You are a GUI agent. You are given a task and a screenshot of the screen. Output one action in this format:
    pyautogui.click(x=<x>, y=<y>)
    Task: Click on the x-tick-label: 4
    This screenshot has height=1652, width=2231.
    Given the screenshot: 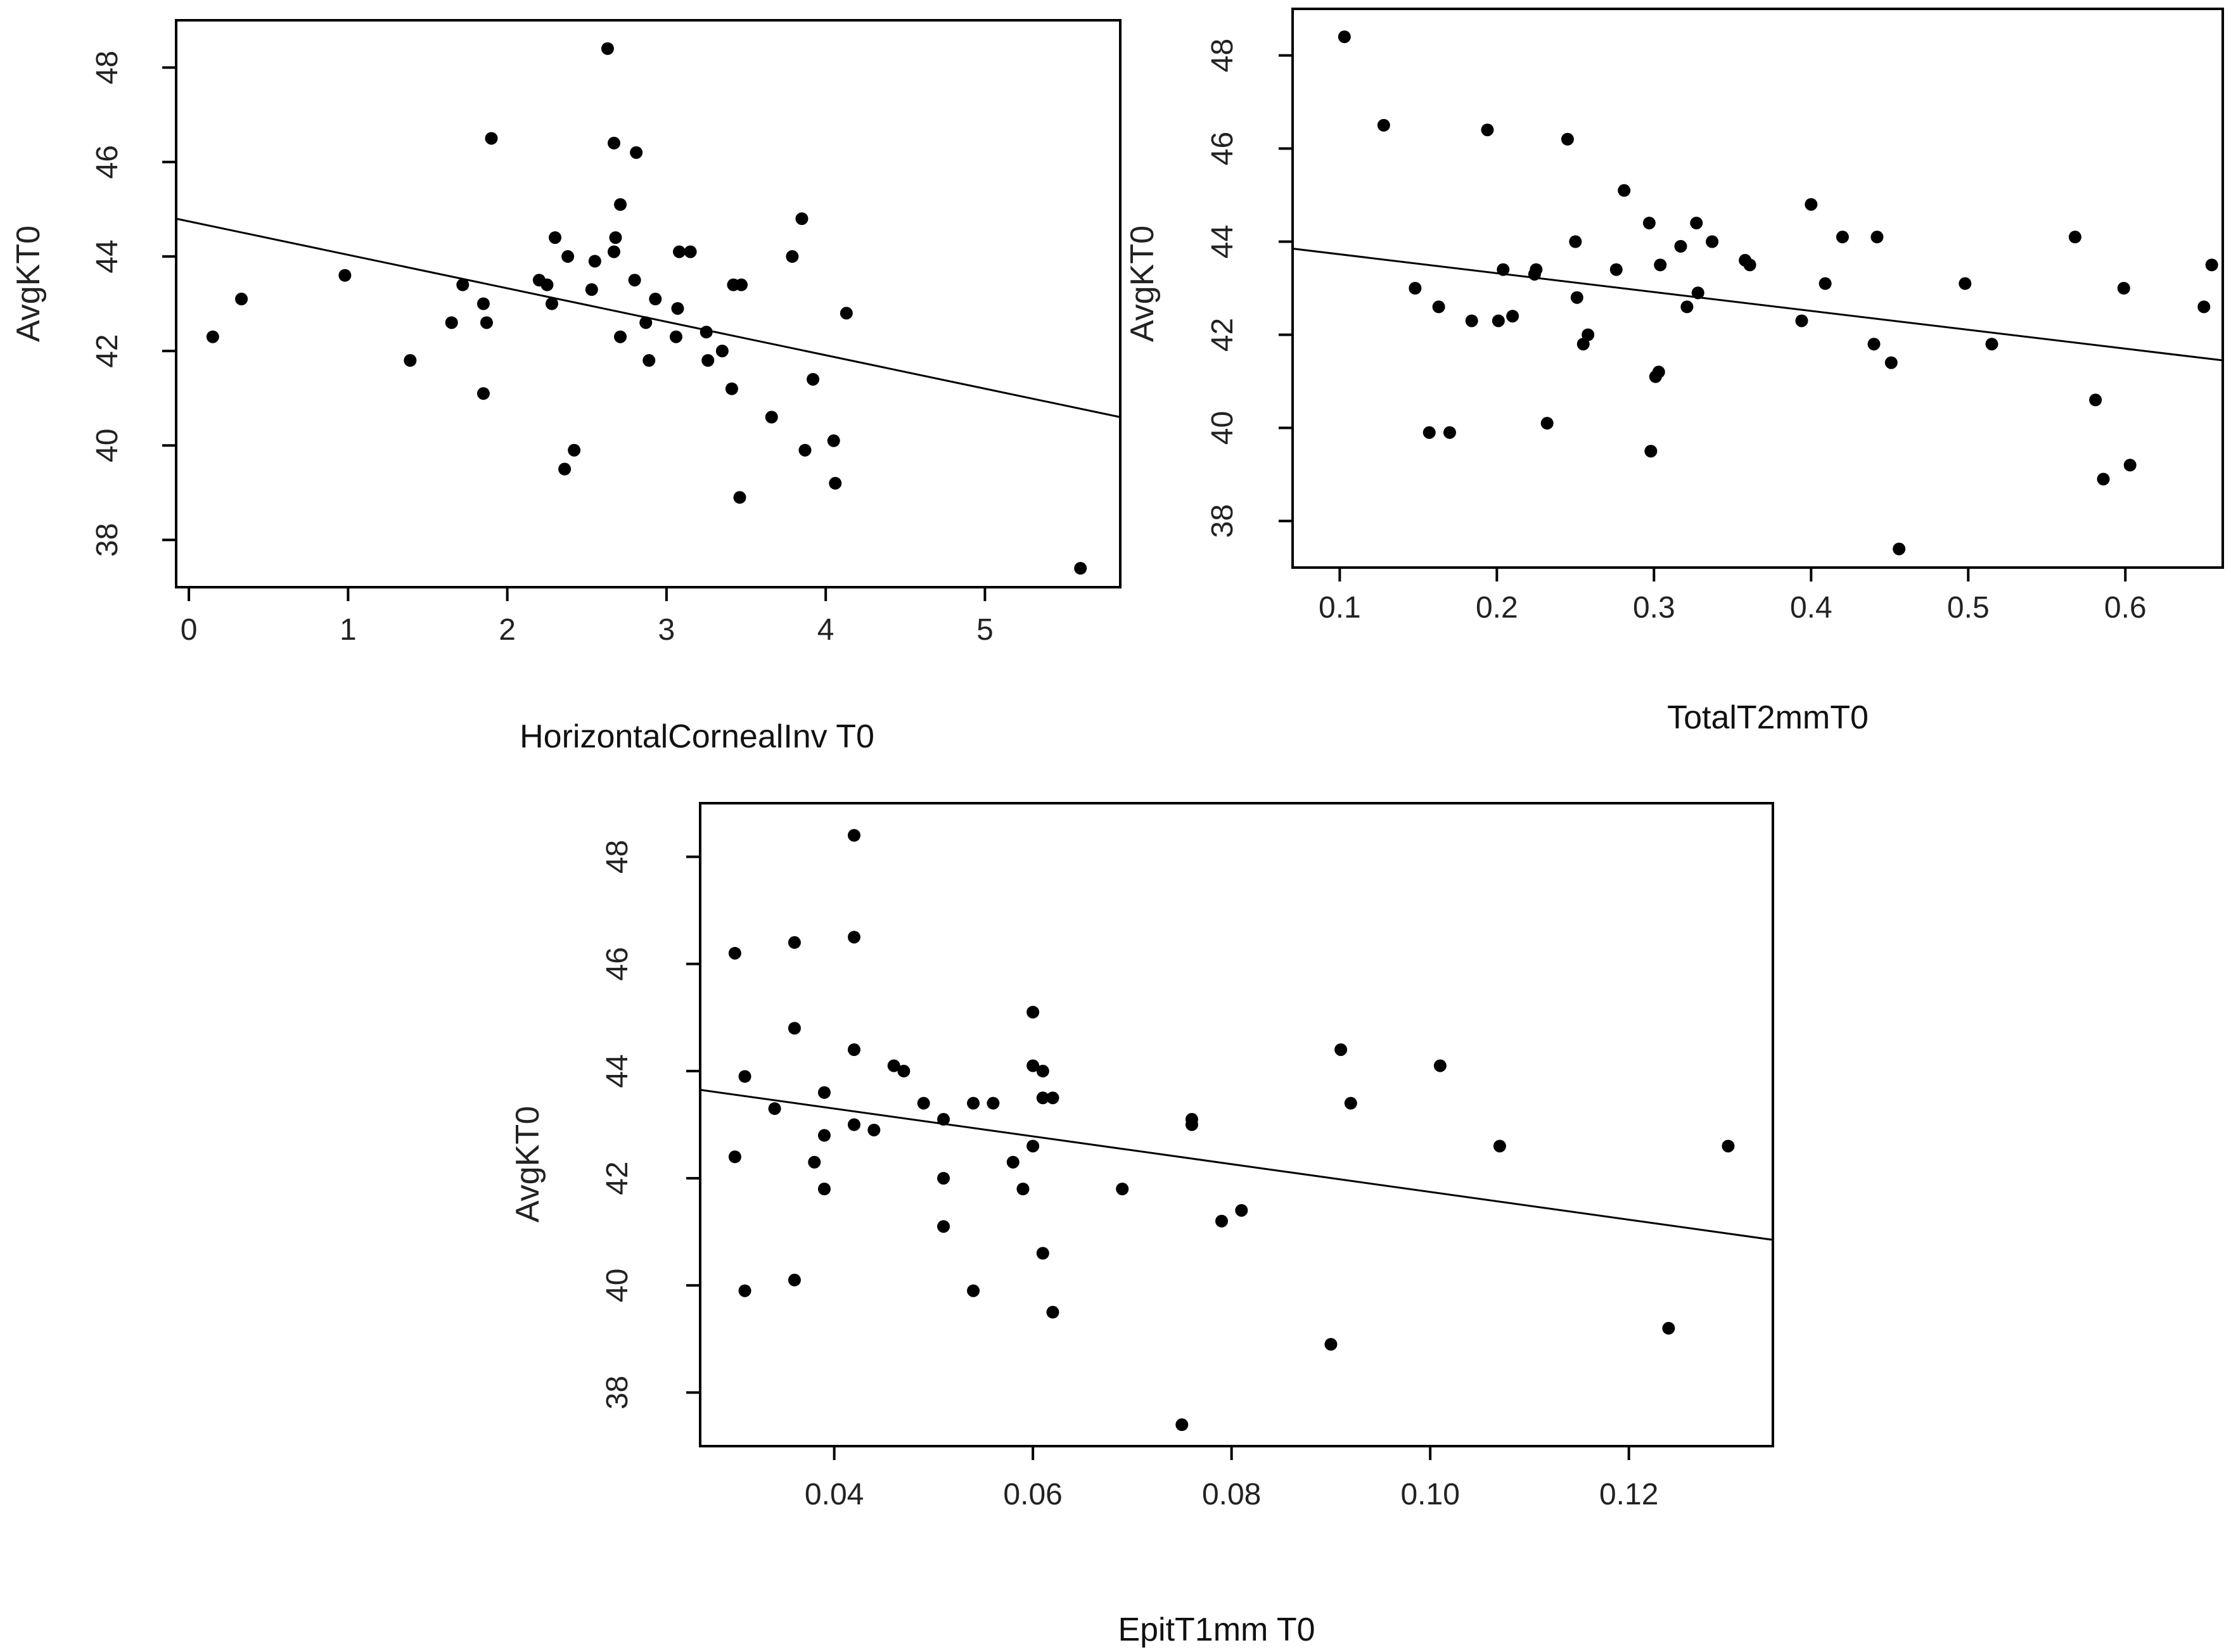 What is the action you would take?
    pyautogui.click(x=825, y=630)
    